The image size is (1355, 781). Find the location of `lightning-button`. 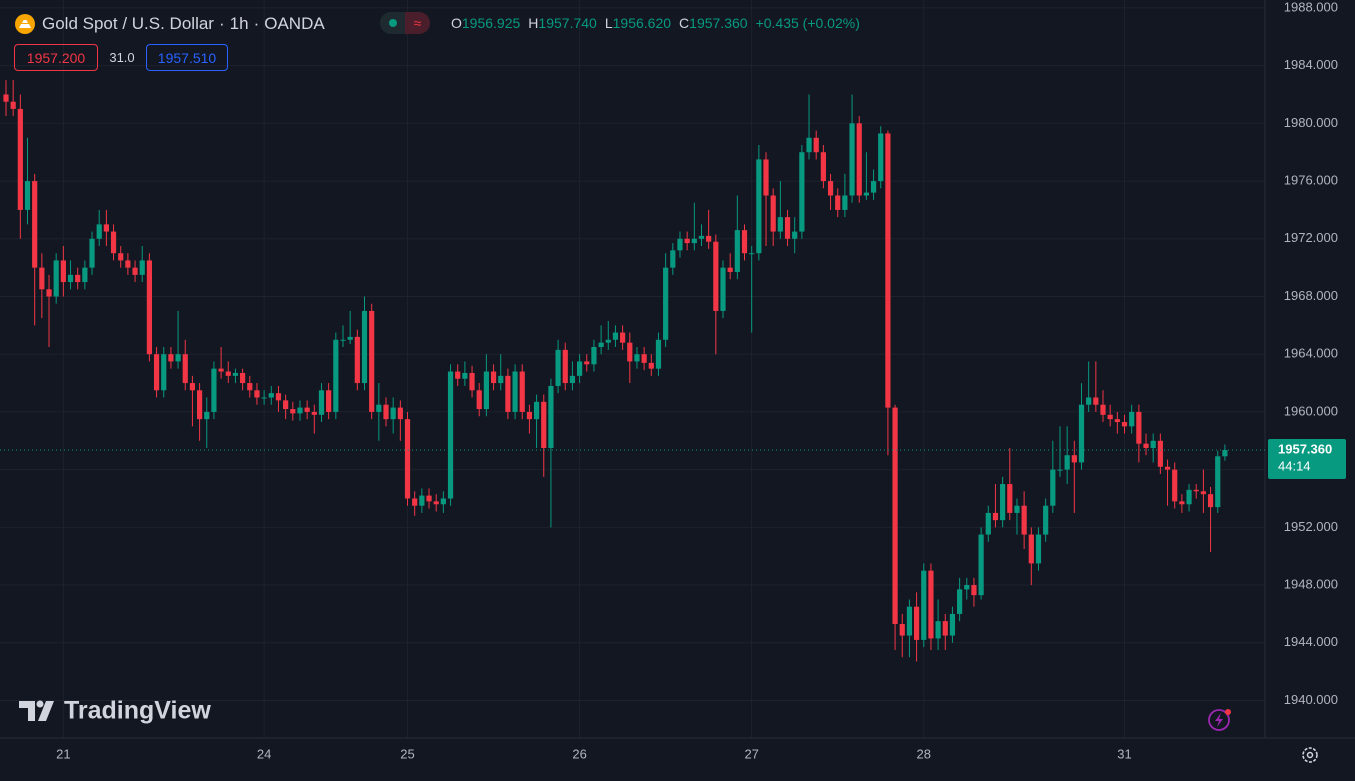

lightning-button is located at coordinates (1219, 720).